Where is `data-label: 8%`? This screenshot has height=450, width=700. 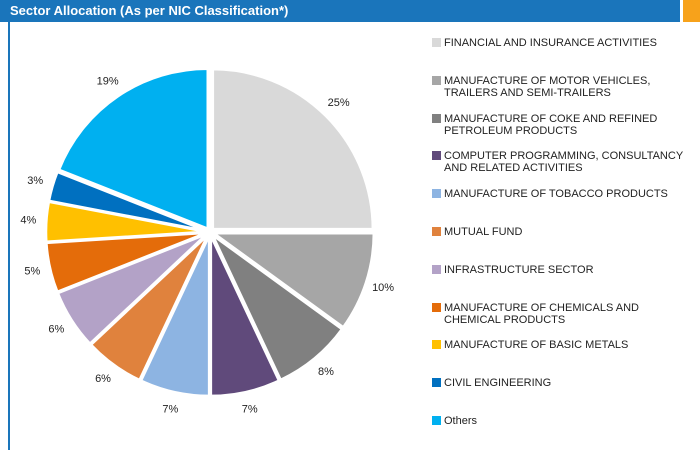 data-label: 8% is located at coordinates (326, 372).